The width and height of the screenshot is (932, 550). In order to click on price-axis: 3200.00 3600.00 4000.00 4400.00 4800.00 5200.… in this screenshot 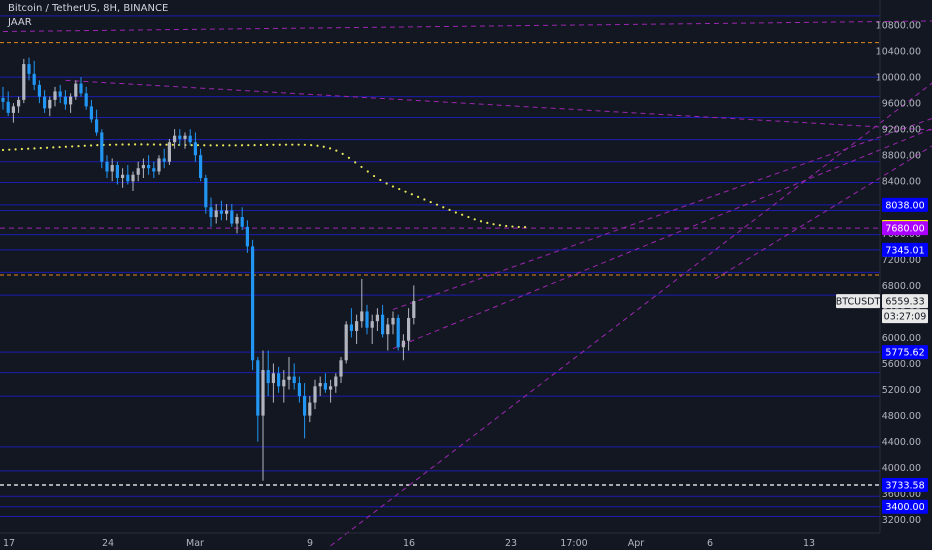, I will do `click(898, 274)`.